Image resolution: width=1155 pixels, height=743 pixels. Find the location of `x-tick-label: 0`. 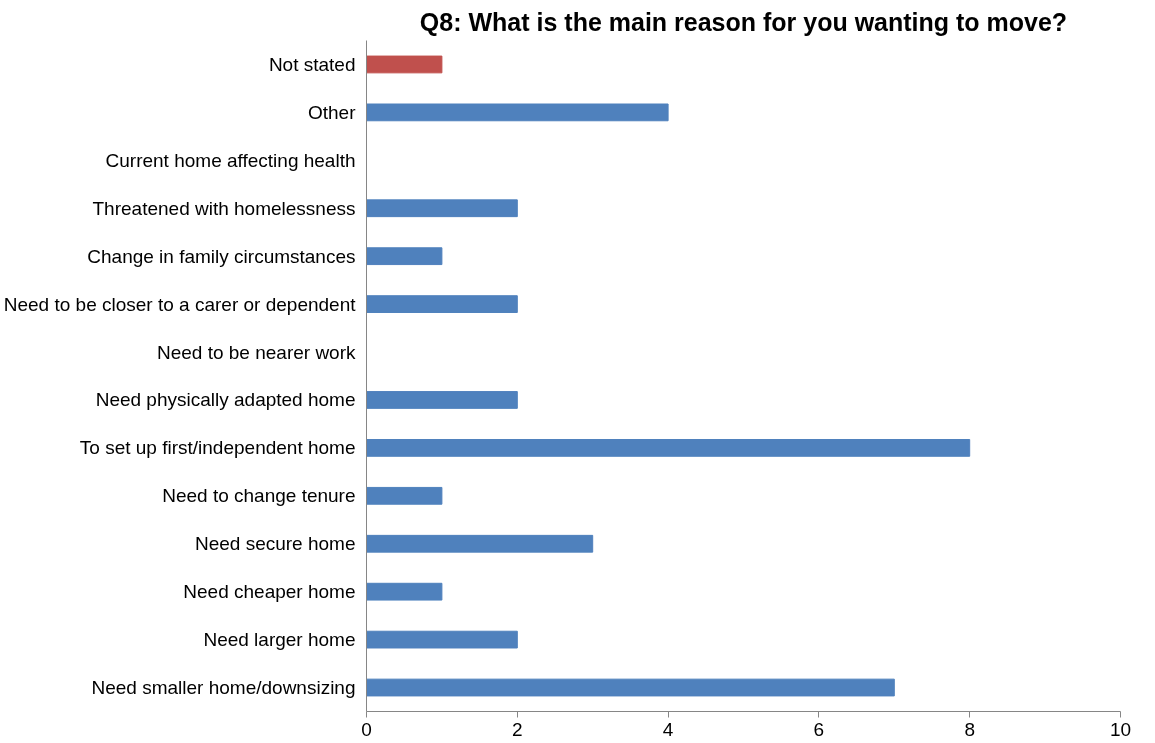

x-tick-label: 0 is located at coordinates (366, 729).